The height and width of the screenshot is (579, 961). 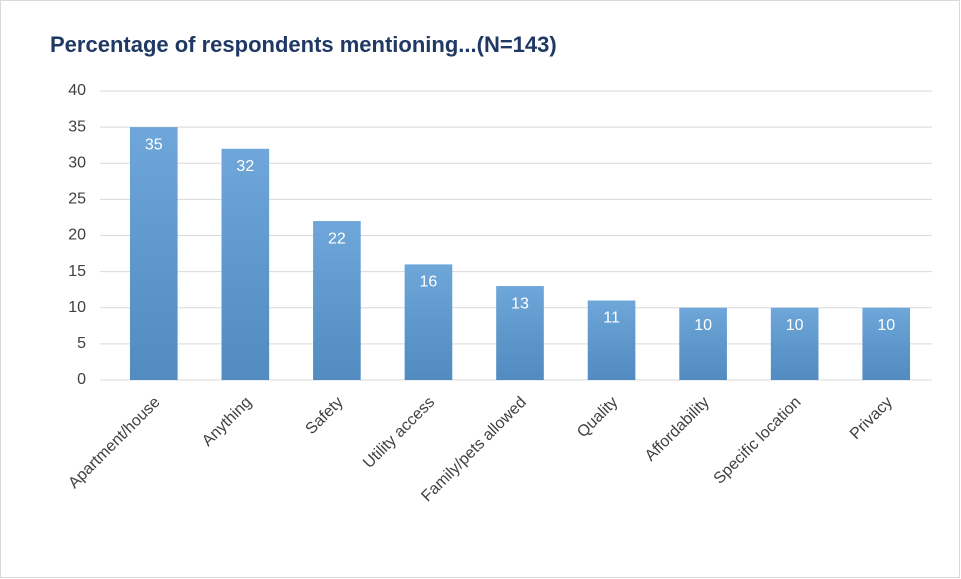 I want to click on y-tick-label: 25, so click(x=77, y=199).